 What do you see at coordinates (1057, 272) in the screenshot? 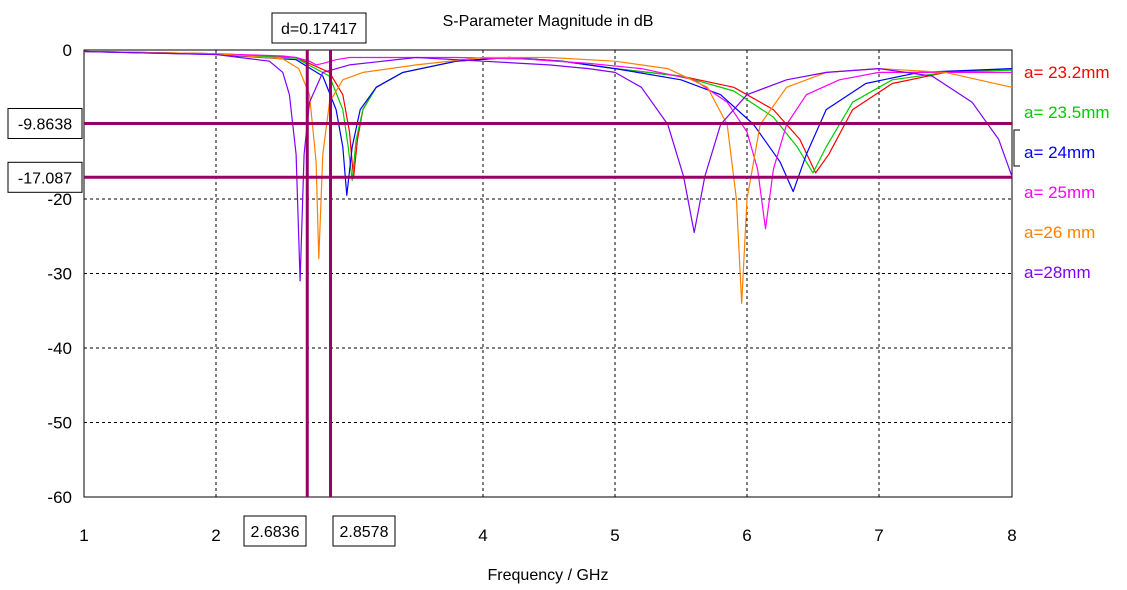
I see `legend-entry-5: a=28mm` at bounding box center [1057, 272].